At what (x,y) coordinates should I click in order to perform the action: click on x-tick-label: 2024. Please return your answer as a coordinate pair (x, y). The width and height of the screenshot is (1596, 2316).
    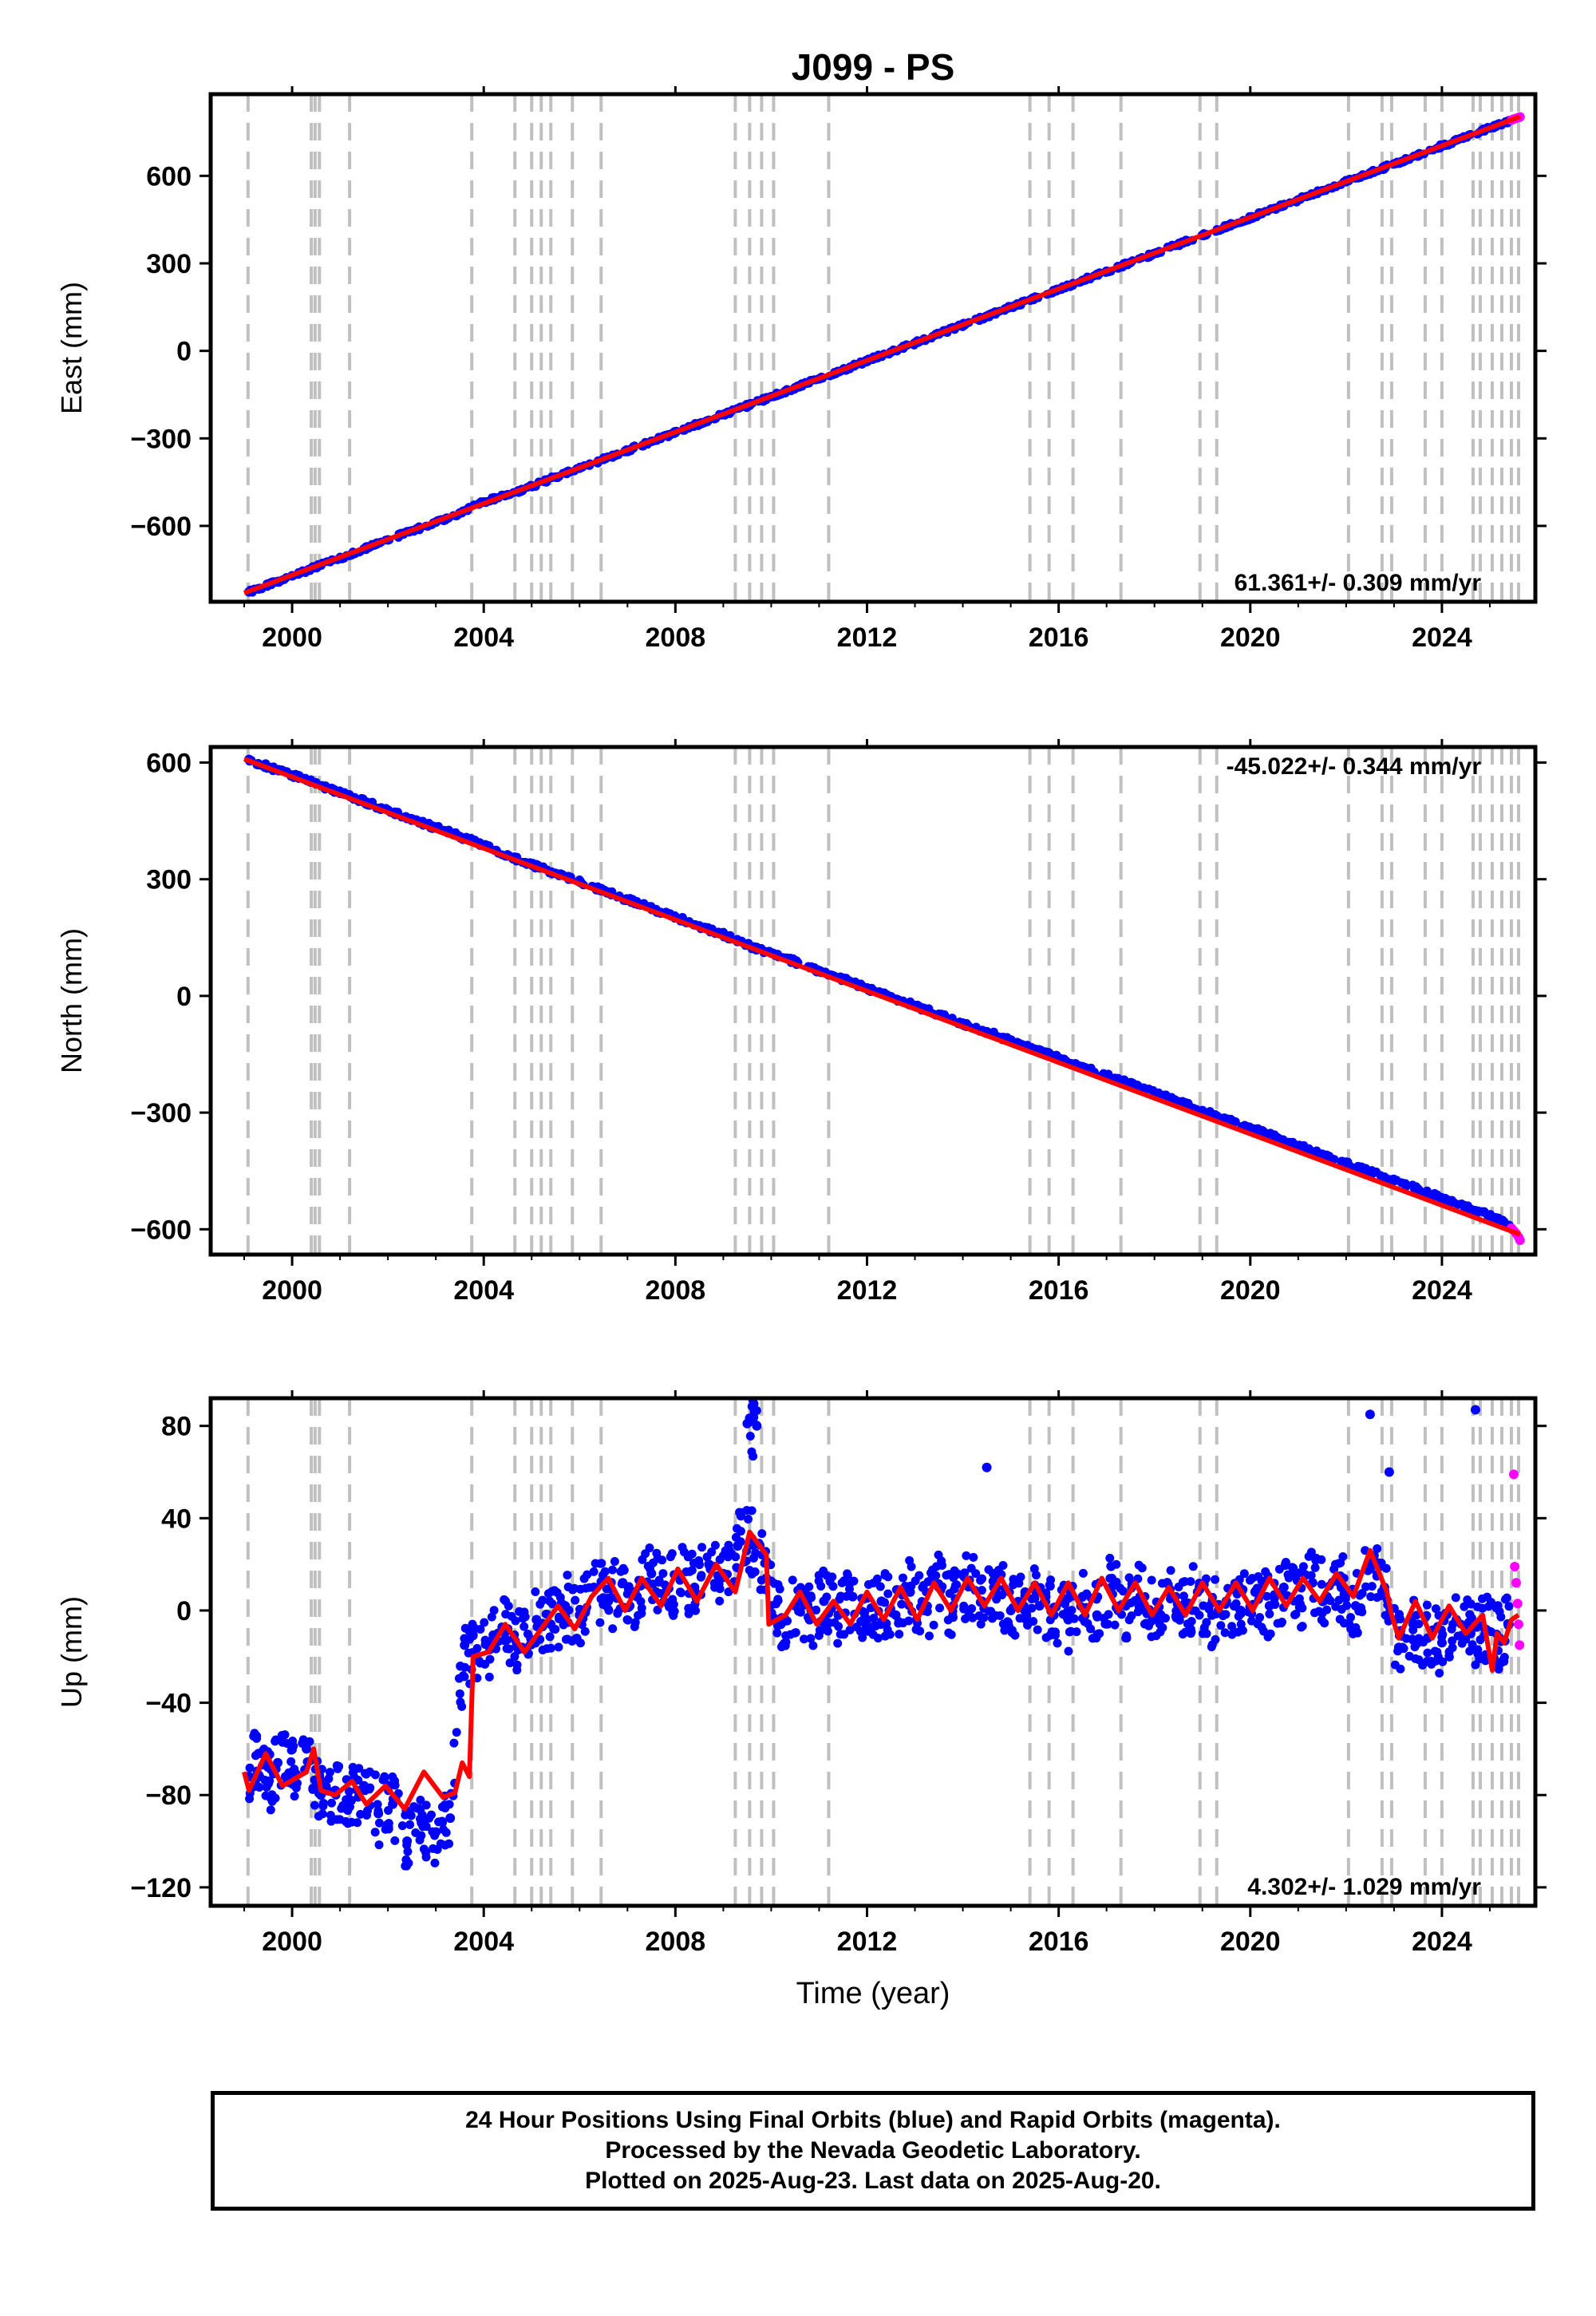
    Looking at the image, I should click on (1442, 637).